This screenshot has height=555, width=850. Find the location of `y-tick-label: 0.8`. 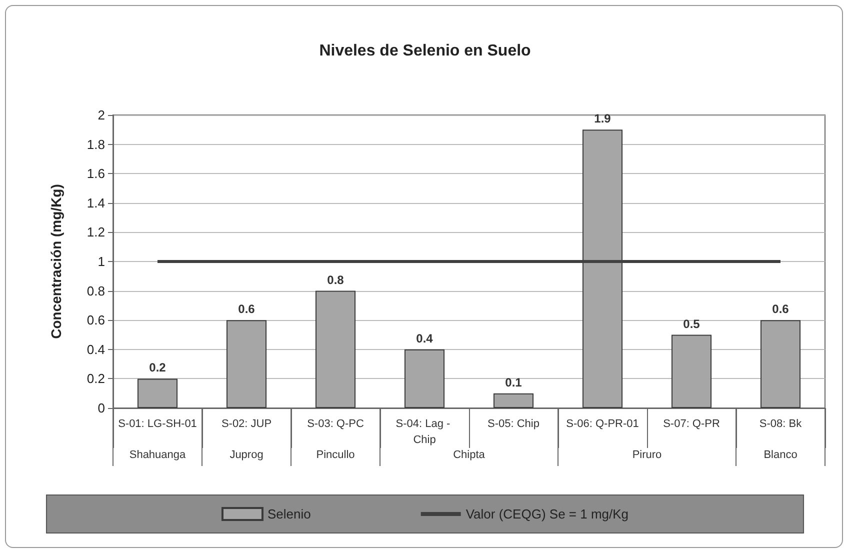

y-tick-label: 0.8 is located at coordinates (95, 290).